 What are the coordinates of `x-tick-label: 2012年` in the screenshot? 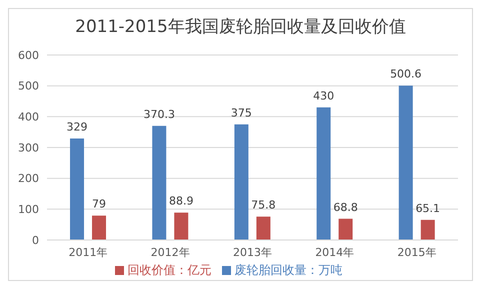 It's located at (170, 252).